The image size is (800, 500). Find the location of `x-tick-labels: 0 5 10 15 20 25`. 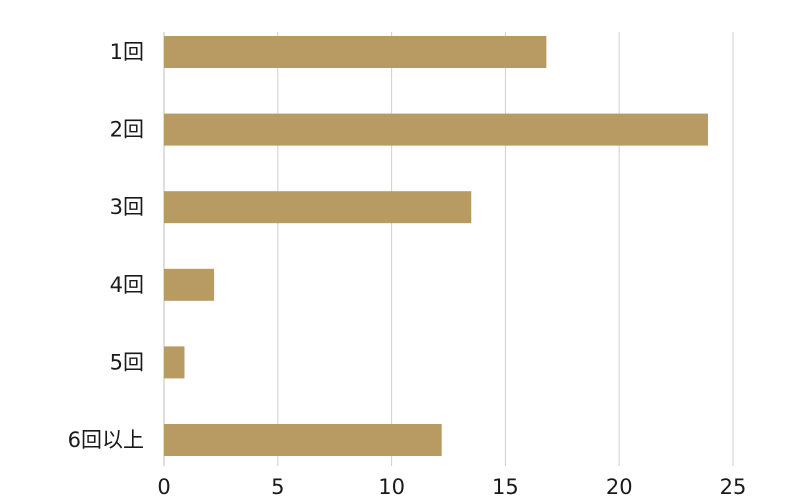

x-tick-labels: 0 5 10 15 20 25 is located at coordinates (451, 487).